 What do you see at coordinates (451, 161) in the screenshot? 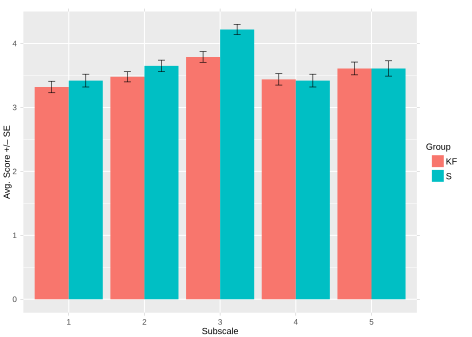
I see `legend-label: KF` at bounding box center [451, 161].